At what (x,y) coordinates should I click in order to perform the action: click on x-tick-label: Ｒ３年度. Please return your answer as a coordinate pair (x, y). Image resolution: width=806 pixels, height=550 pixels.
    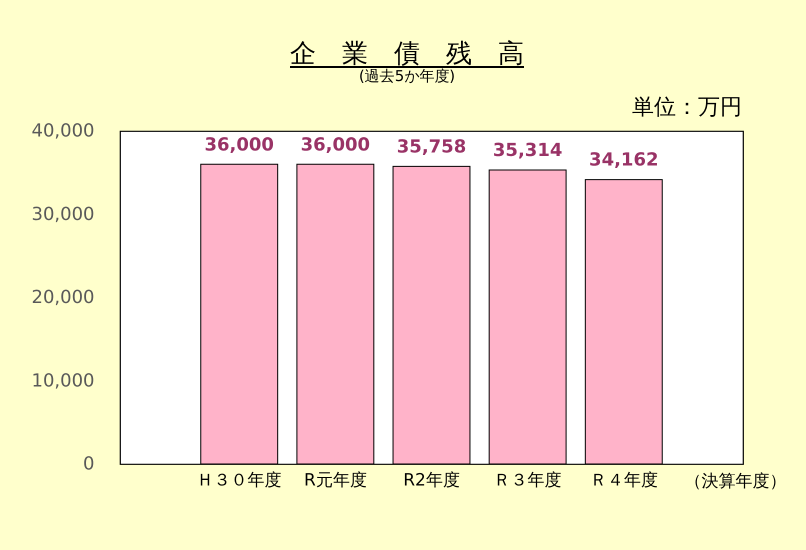
    Looking at the image, I should click on (528, 480).